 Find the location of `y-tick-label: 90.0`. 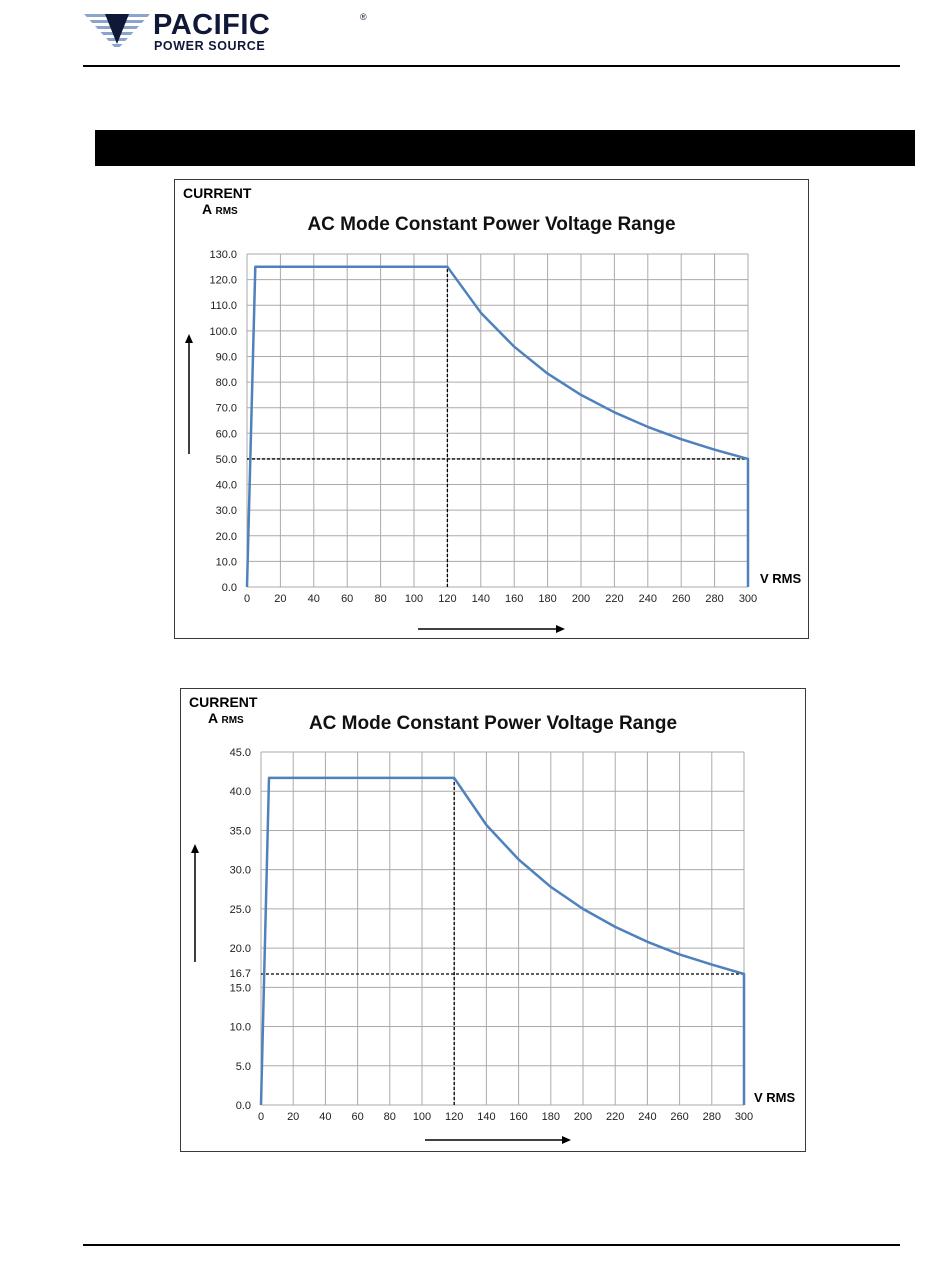

y-tick-label: 90.0 is located at coordinates (226, 357).